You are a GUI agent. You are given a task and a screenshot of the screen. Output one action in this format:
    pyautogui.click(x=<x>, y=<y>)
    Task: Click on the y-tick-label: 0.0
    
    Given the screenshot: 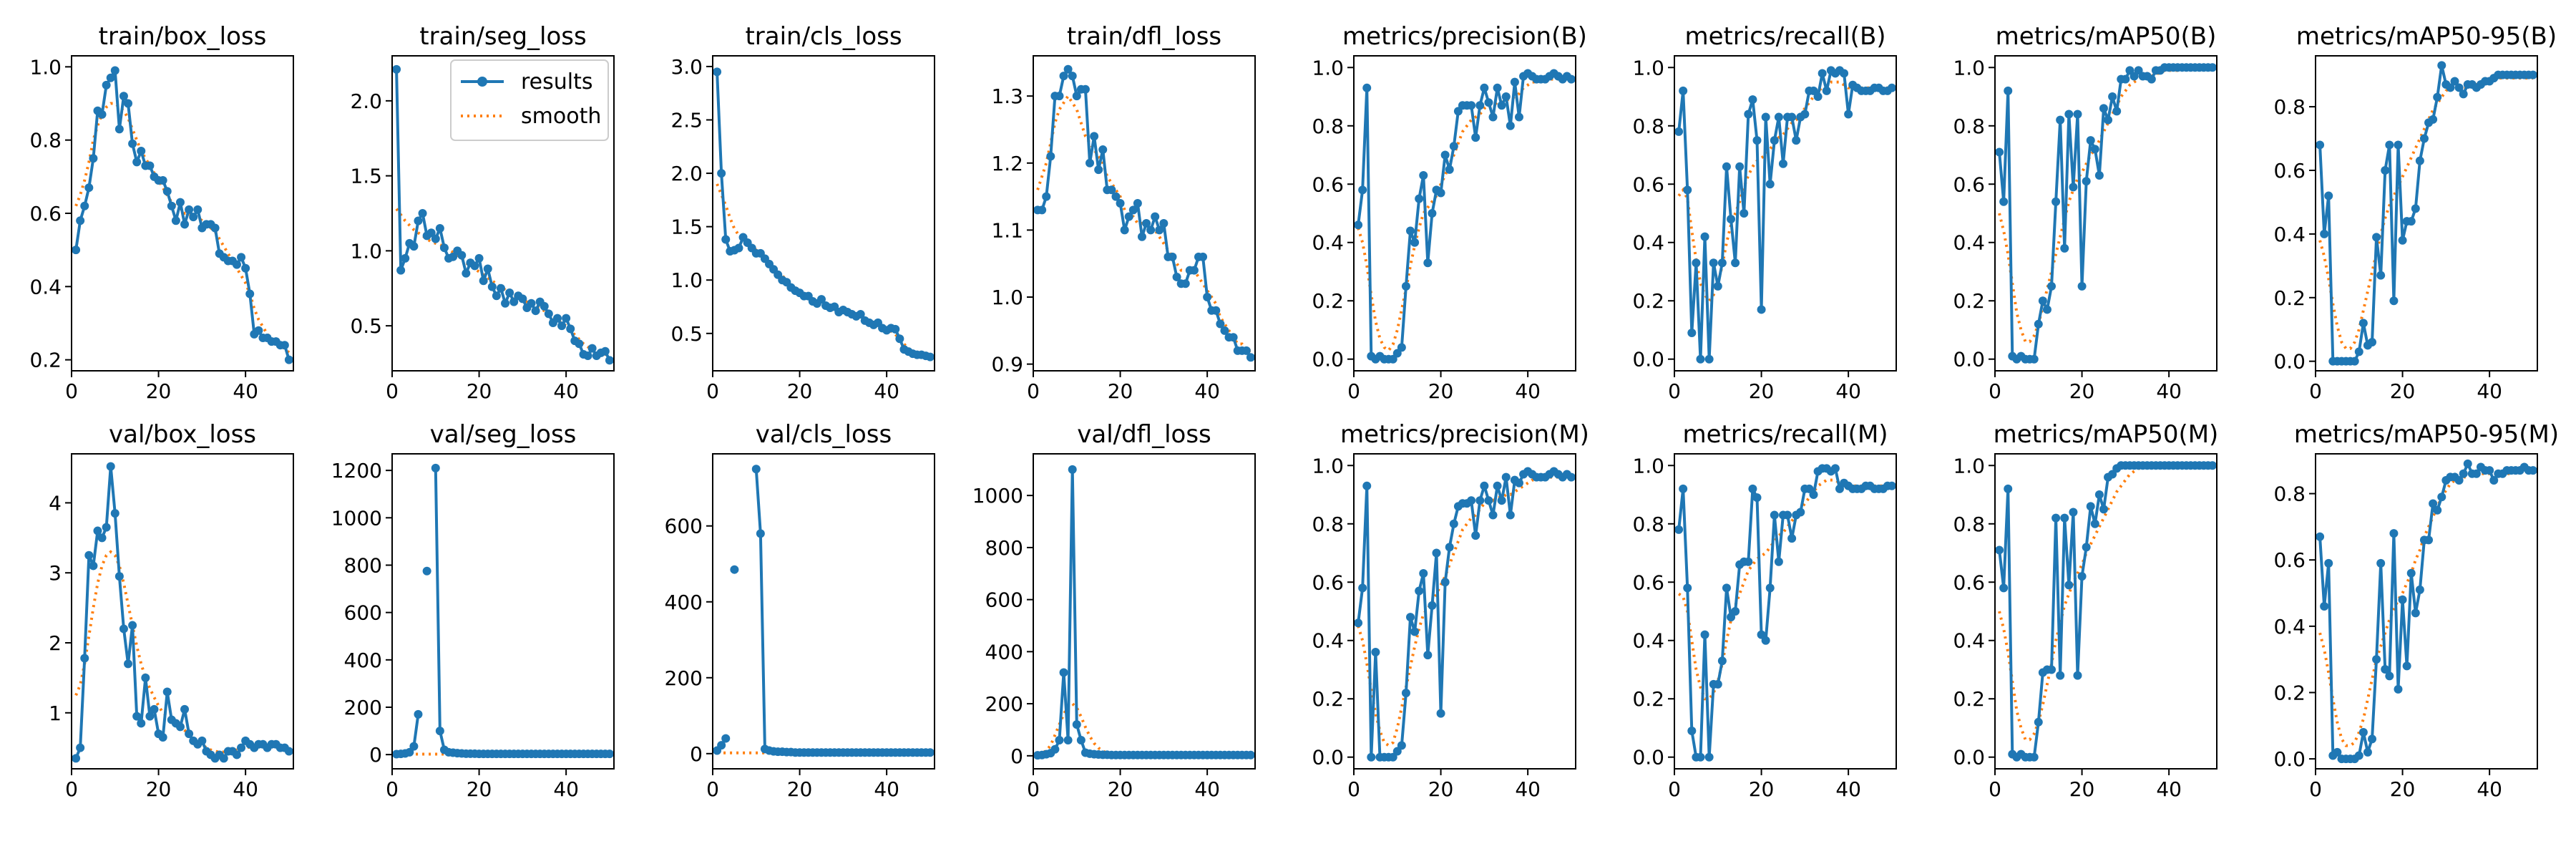 What is the action you would take?
    pyautogui.click(x=2289, y=759)
    